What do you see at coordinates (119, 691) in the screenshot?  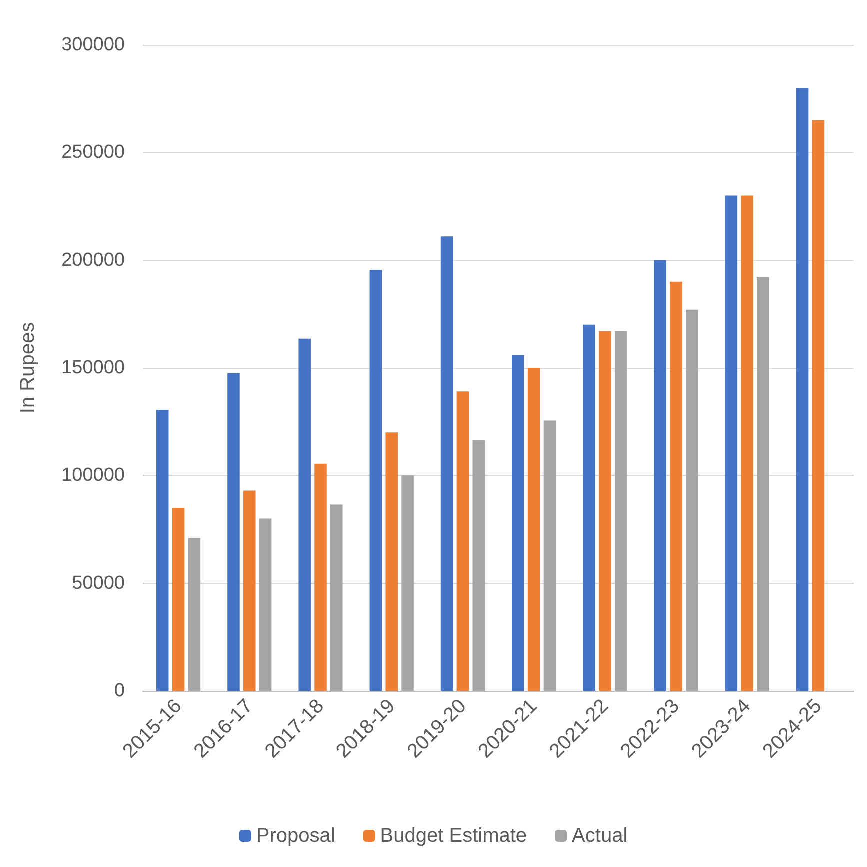 I see `y-tick-label: 0` at bounding box center [119, 691].